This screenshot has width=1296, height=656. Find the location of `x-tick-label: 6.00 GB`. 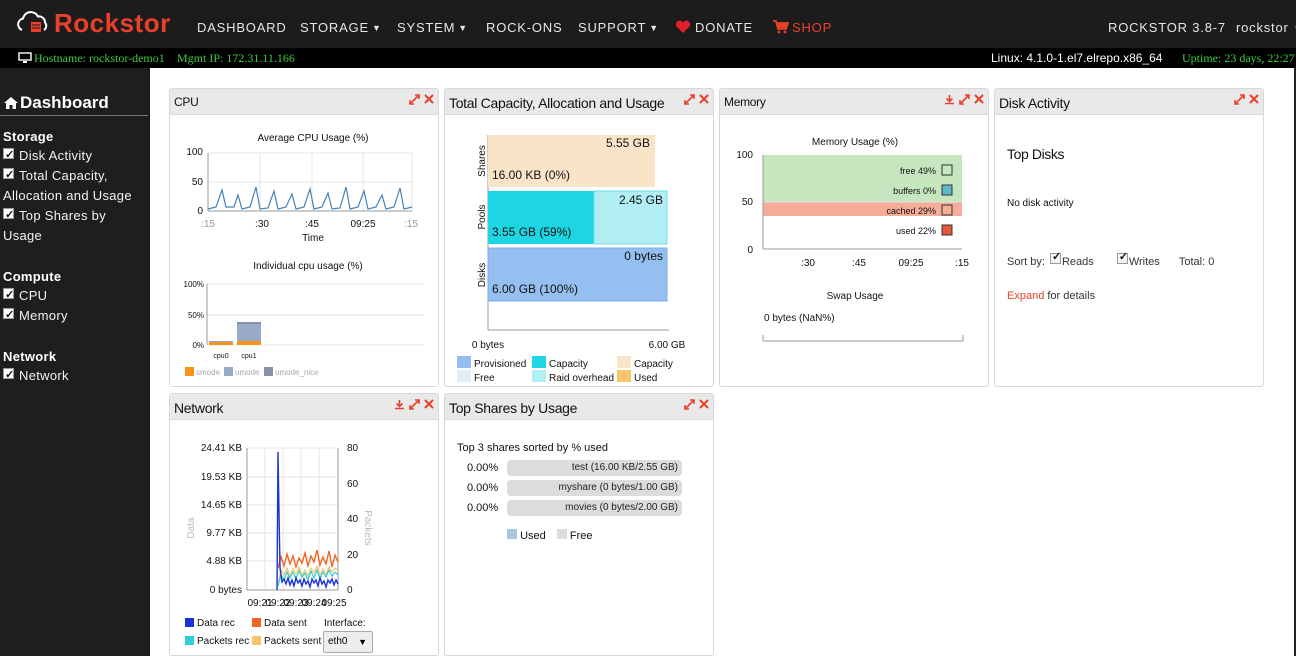

x-tick-label: 6.00 GB is located at coordinates (667, 345).